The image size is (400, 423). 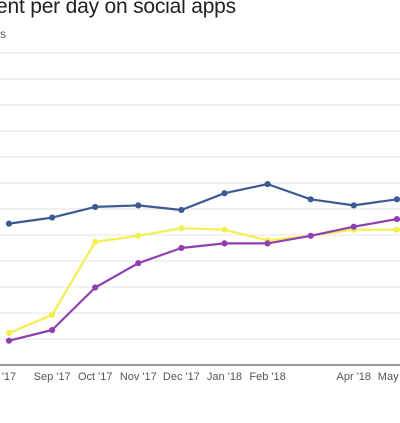 I want to click on x-tick-label: Feb '18, so click(x=267, y=377).